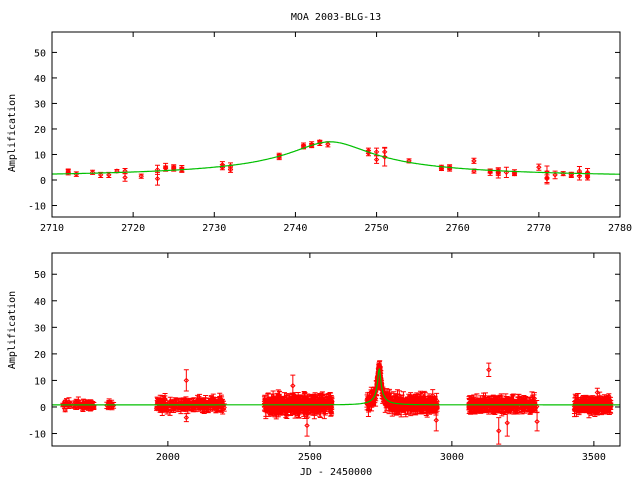  What do you see at coordinates (12, 133) in the screenshot?
I see `top-y-axis-label: Amplification` at bounding box center [12, 133].